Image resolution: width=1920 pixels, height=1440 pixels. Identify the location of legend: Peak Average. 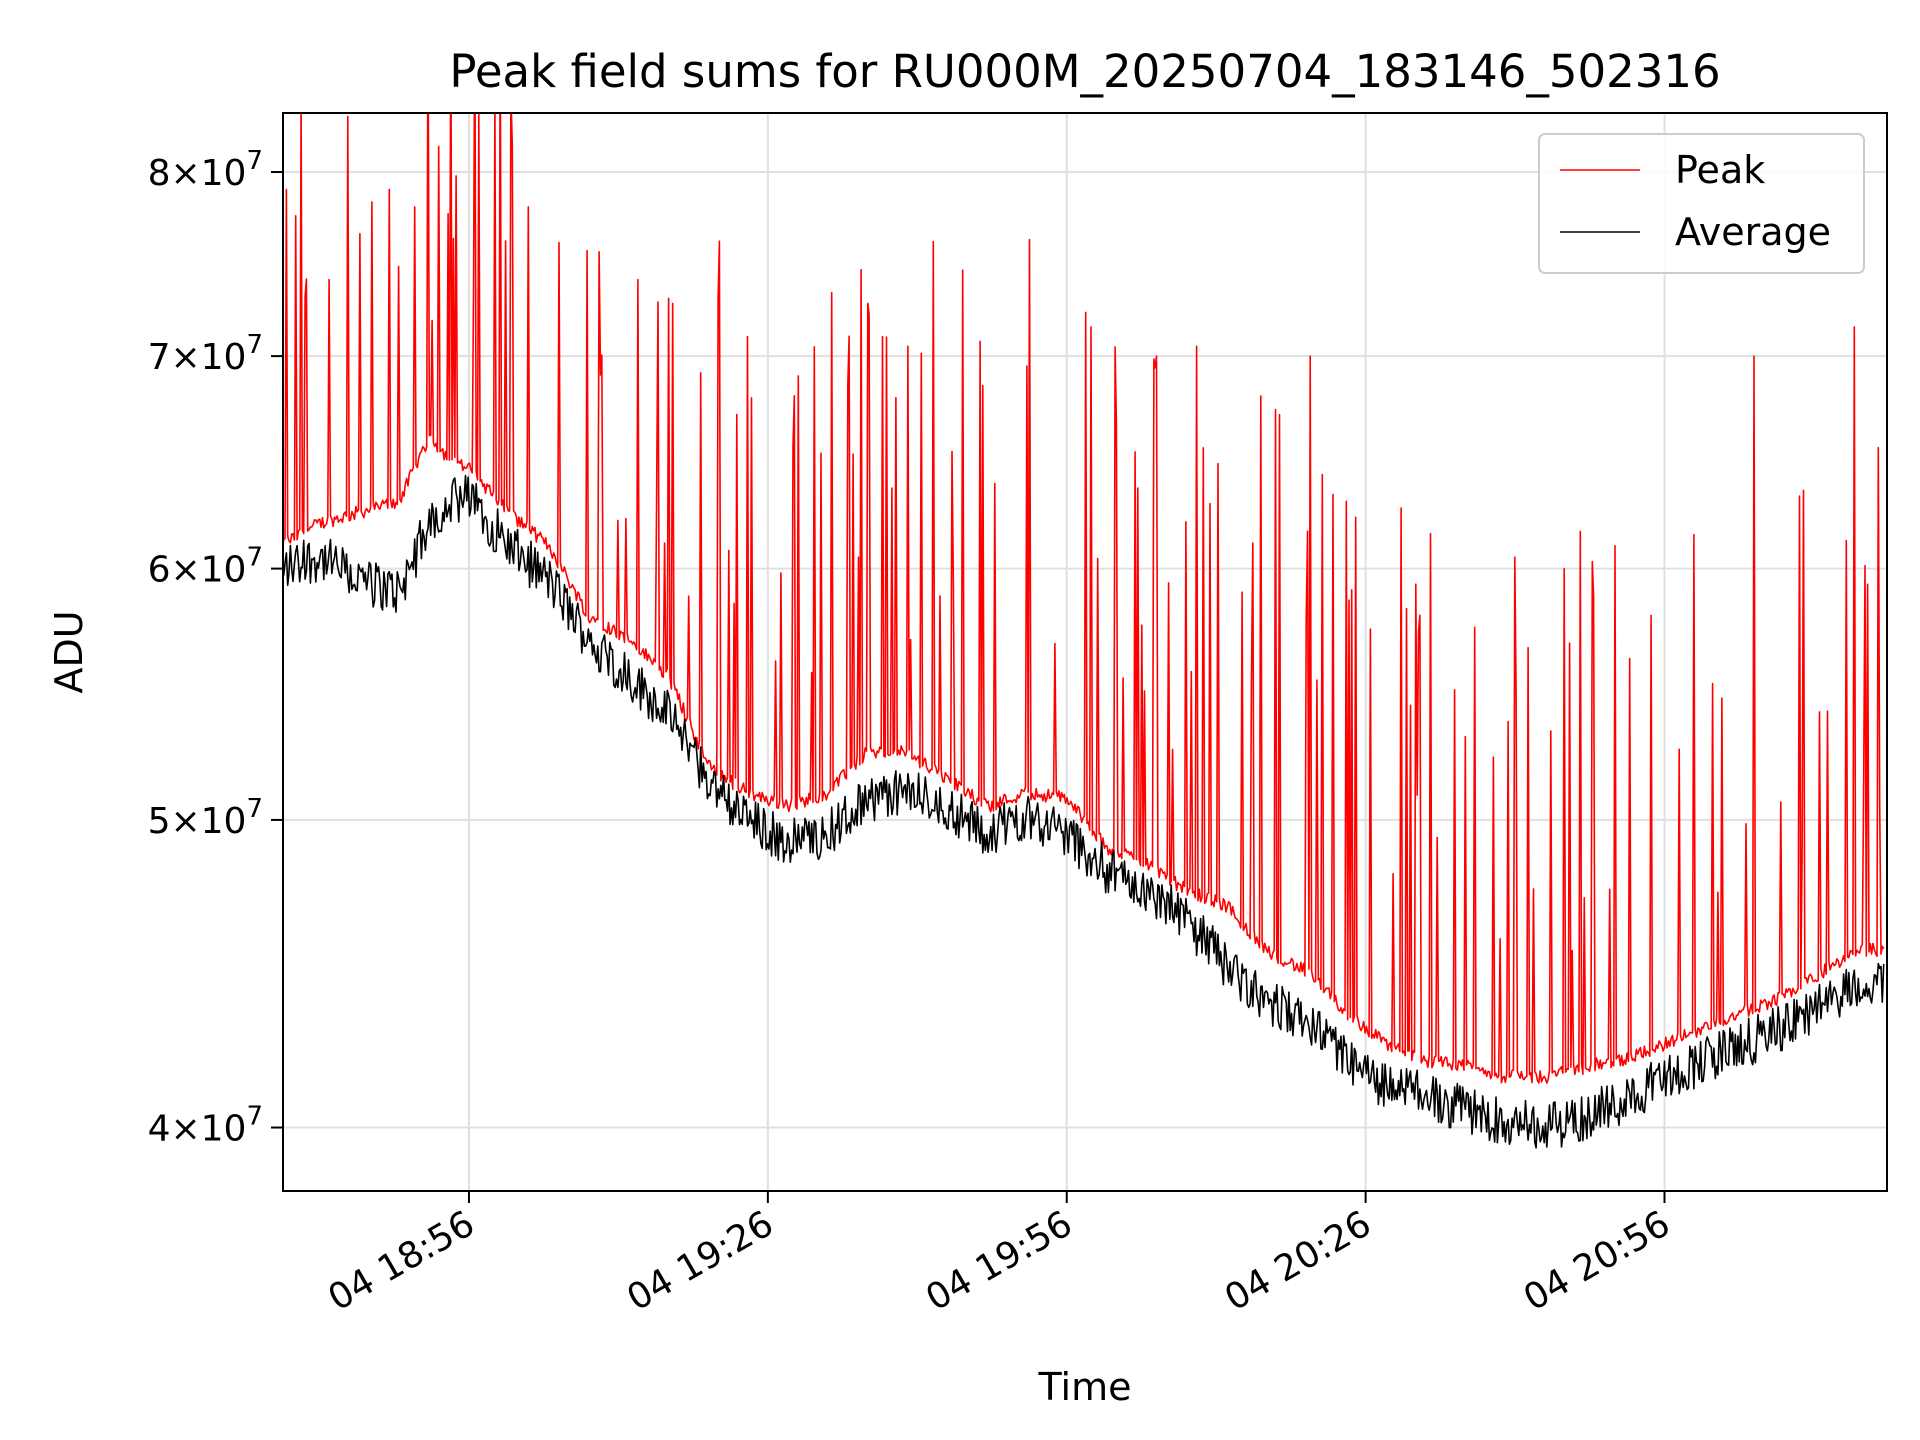
(1701, 203).